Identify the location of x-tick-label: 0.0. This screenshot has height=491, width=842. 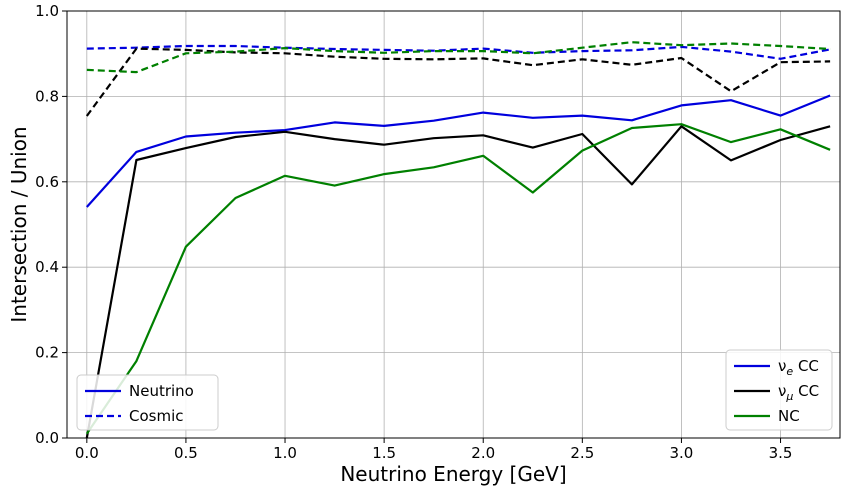
(87, 453).